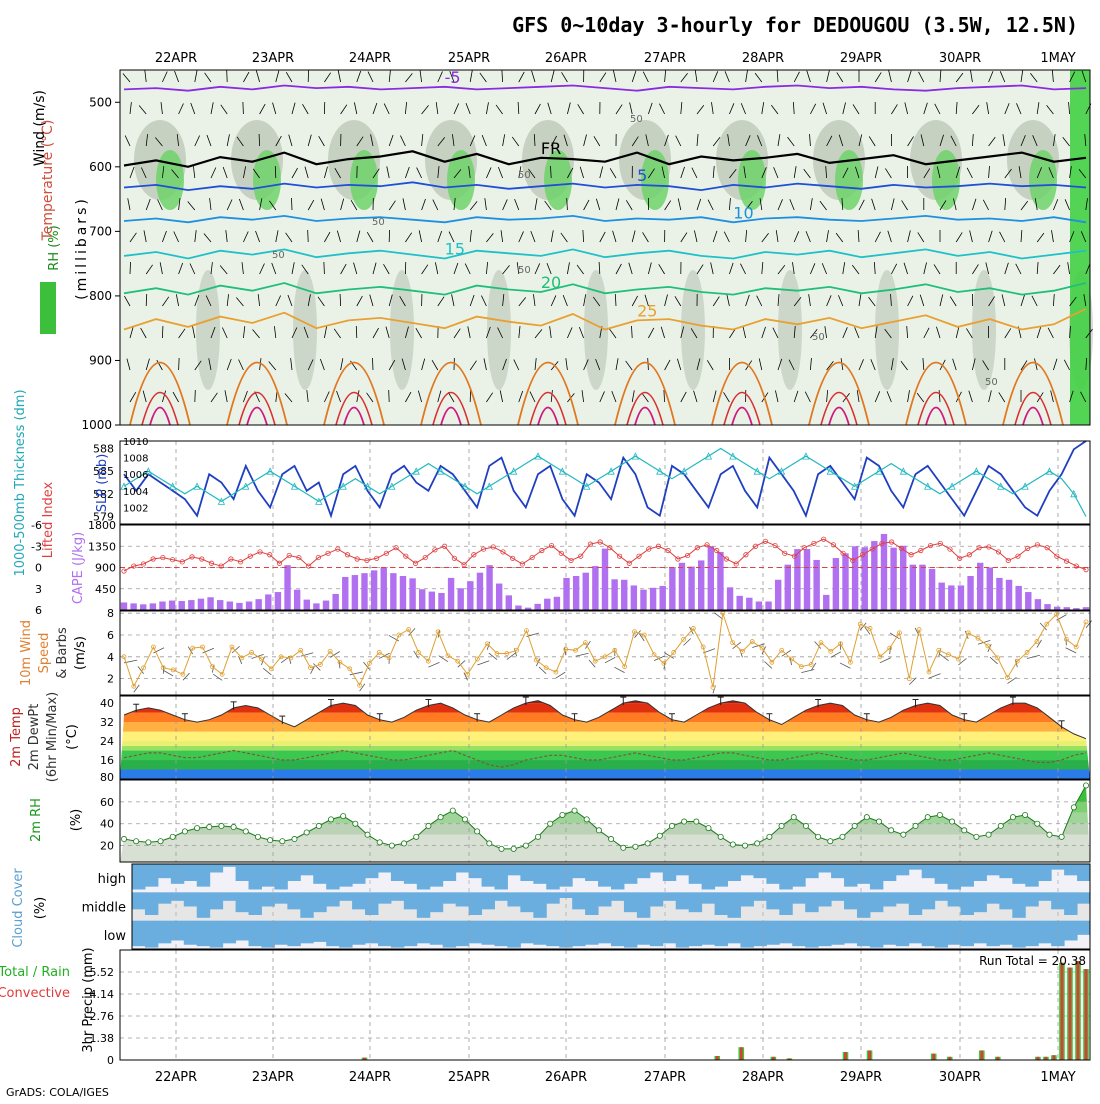  I want to click on cloud-axis-label: (%), so click(40, 908).